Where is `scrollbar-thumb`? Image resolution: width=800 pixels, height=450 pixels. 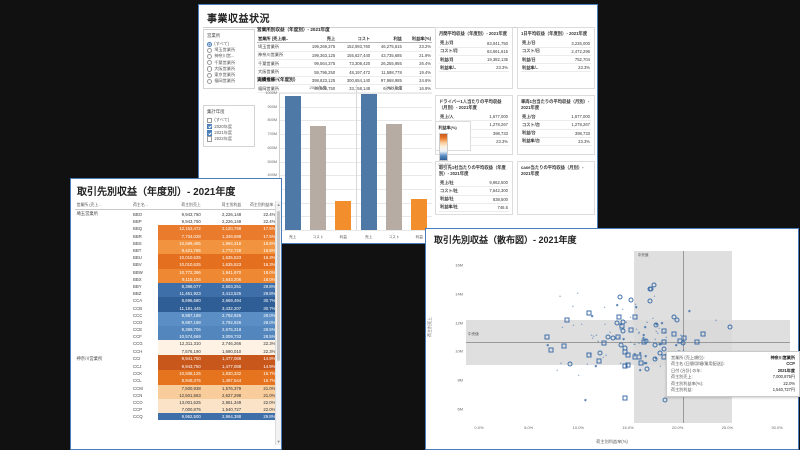
scrollbar-thumb is located at coordinates (278, 286).